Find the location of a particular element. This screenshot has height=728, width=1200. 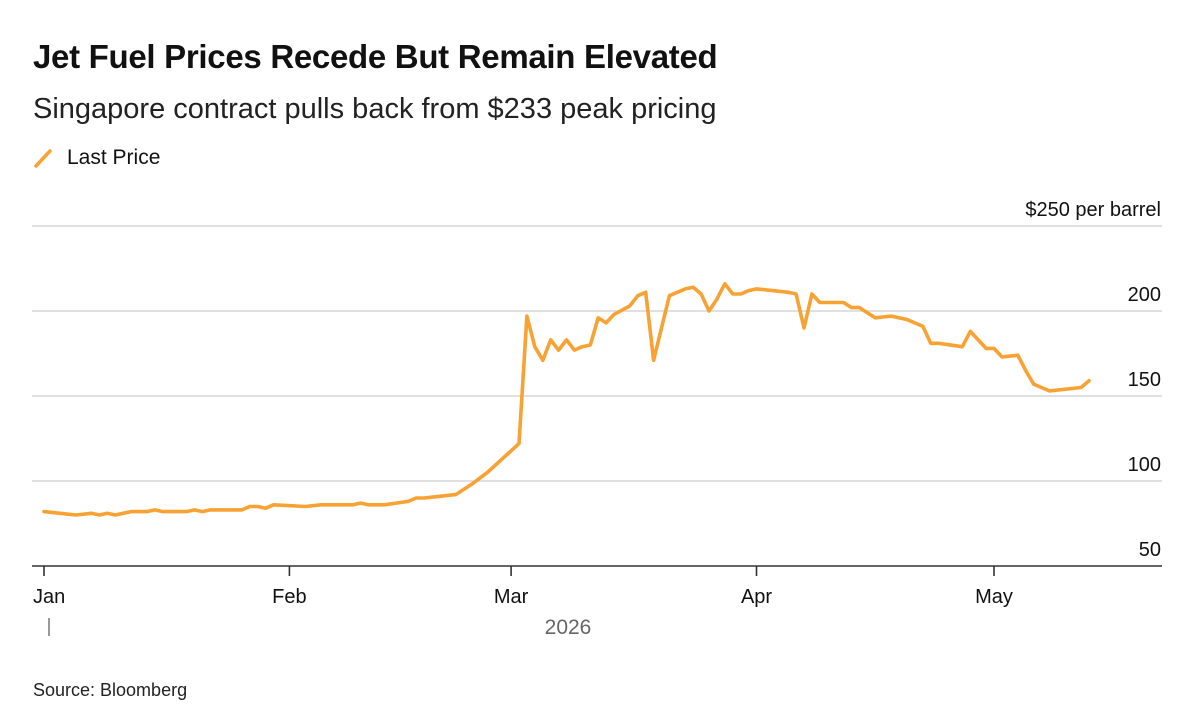

y-tick-label: 50 is located at coordinates (1150, 550).